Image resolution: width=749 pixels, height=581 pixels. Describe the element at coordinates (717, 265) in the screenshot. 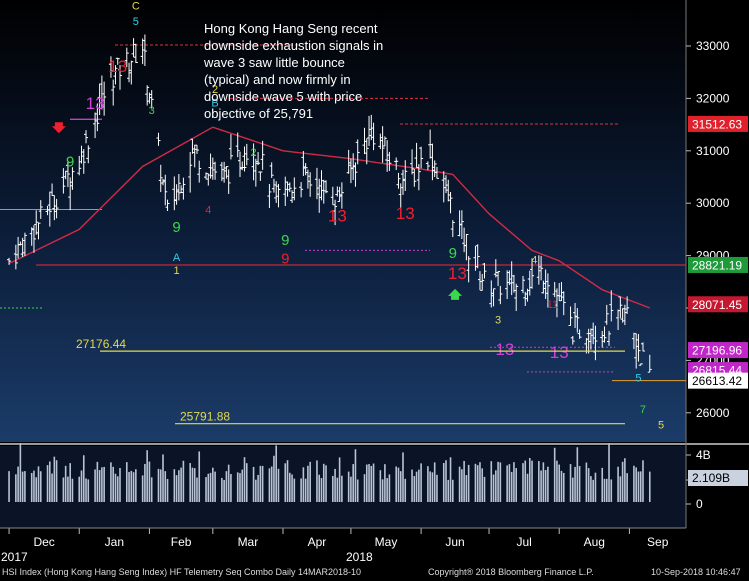

I see `svg-text: 28821.19` at that location.